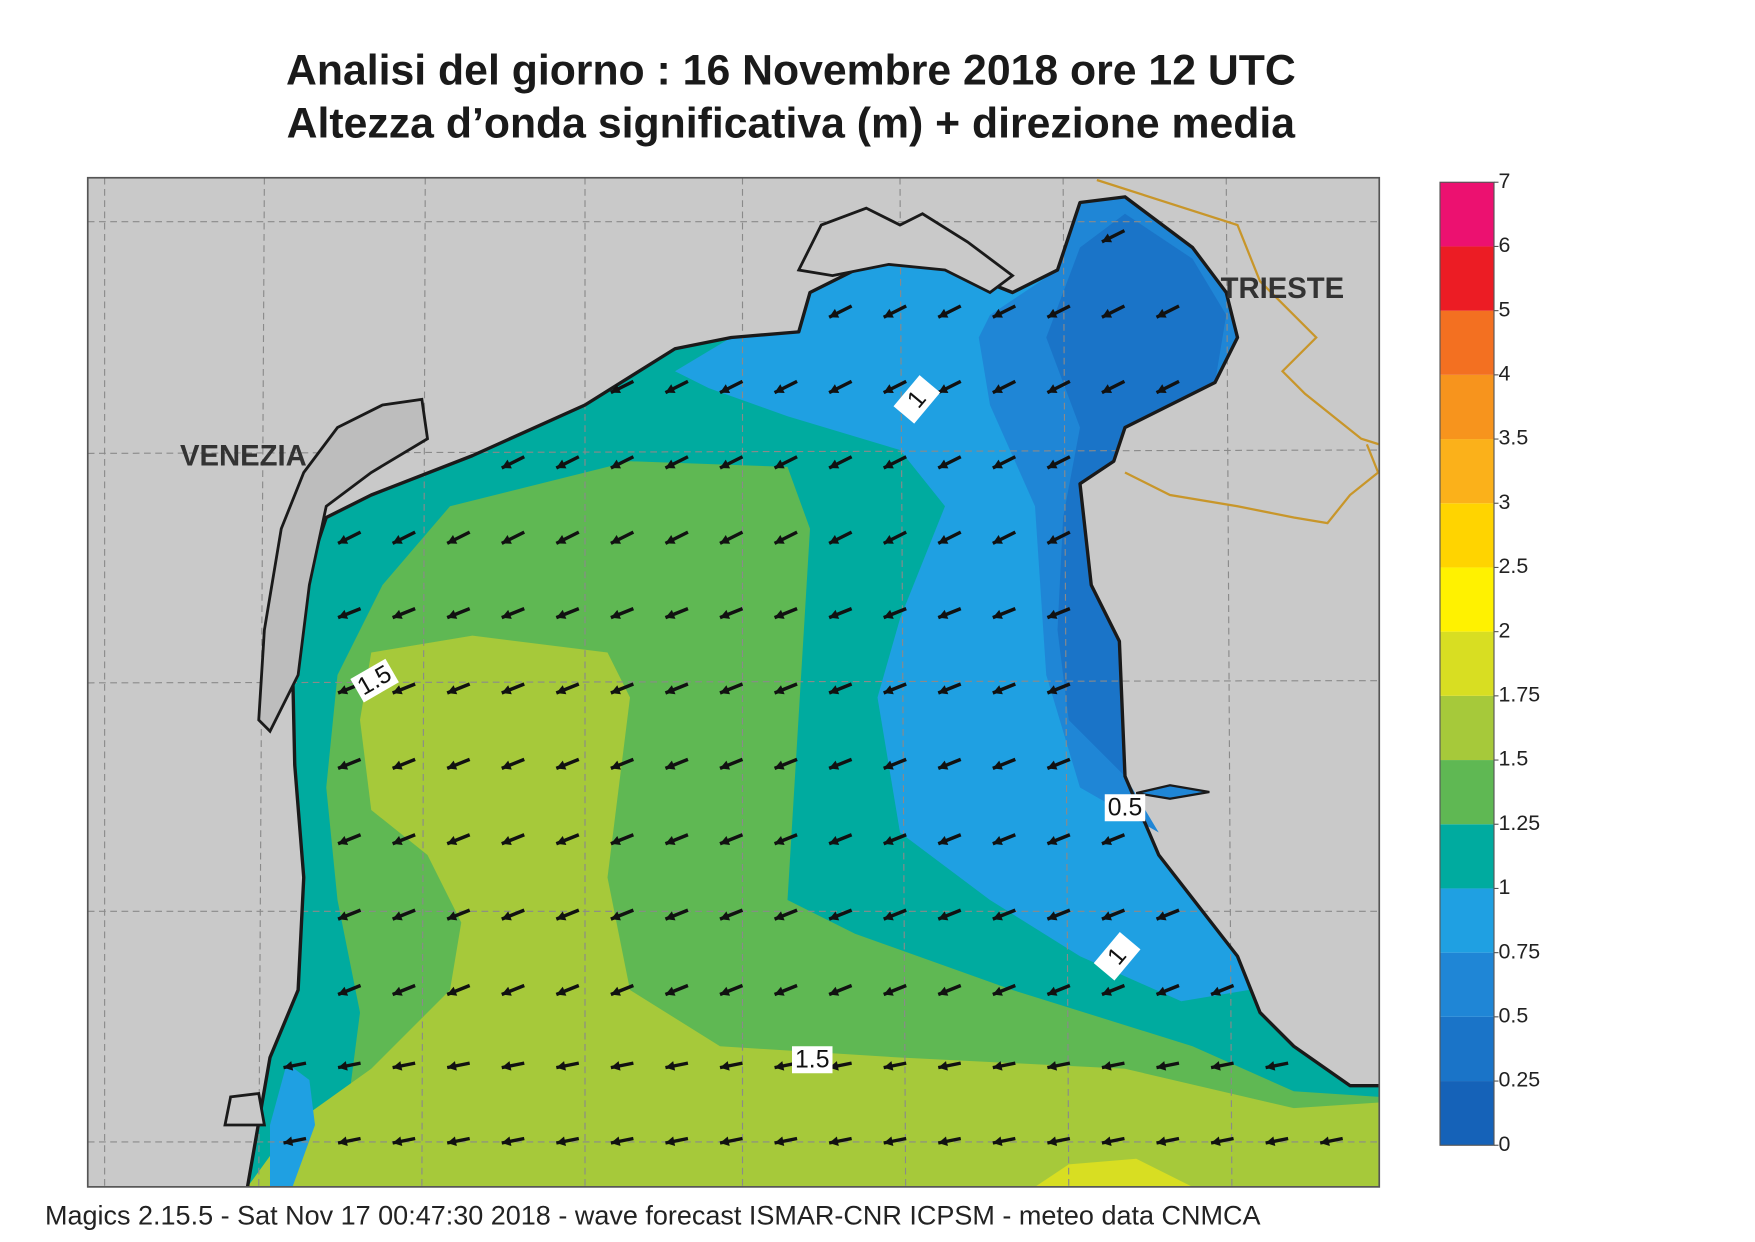 This screenshot has width=1755, height=1242. Describe the element at coordinates (1514, 566) in the screenshot. I see `colorbar-label: 2.5` at that location.